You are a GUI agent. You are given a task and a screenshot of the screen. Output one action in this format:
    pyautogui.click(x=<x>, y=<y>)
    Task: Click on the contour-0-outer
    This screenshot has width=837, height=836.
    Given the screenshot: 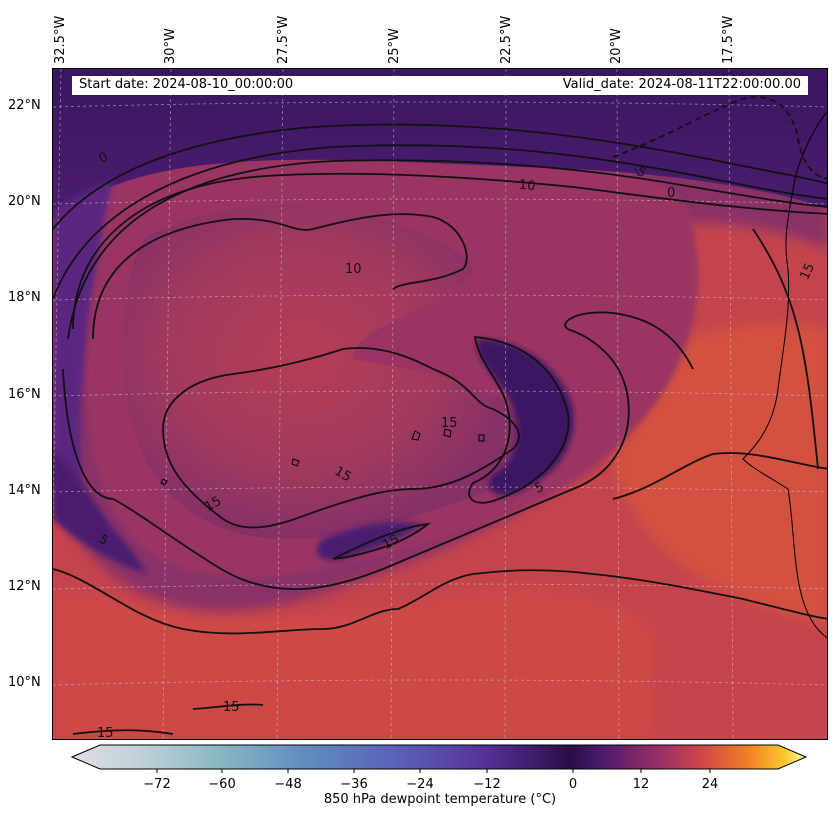 What is the action you would take?
    pyautogui.click(x=440, y=176)
    